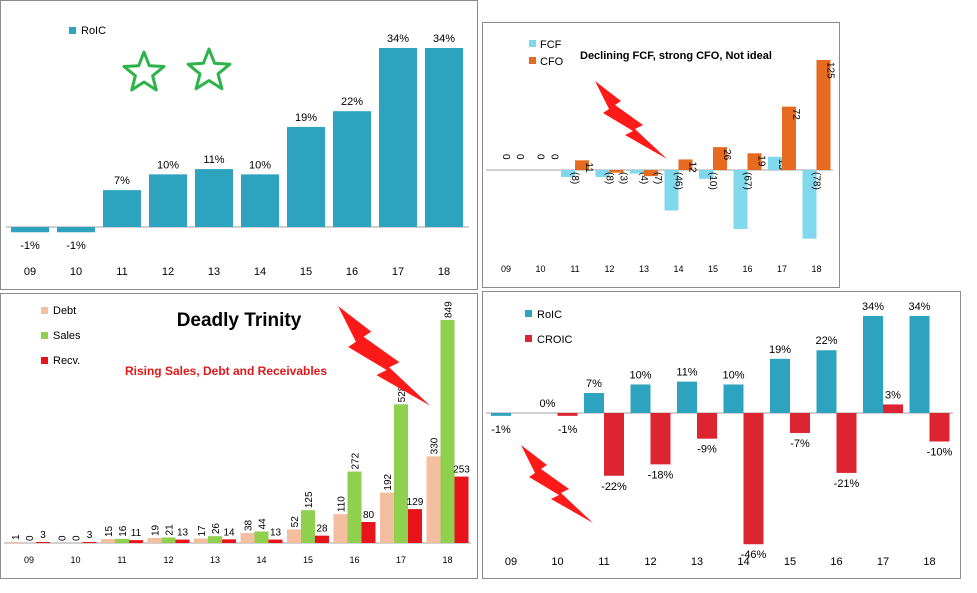 The height and width of the screenshot is (593, 977). Describe the element at coordinates (532, 43) in the screenshot. I see `legend-swatch-fcf` at that location.